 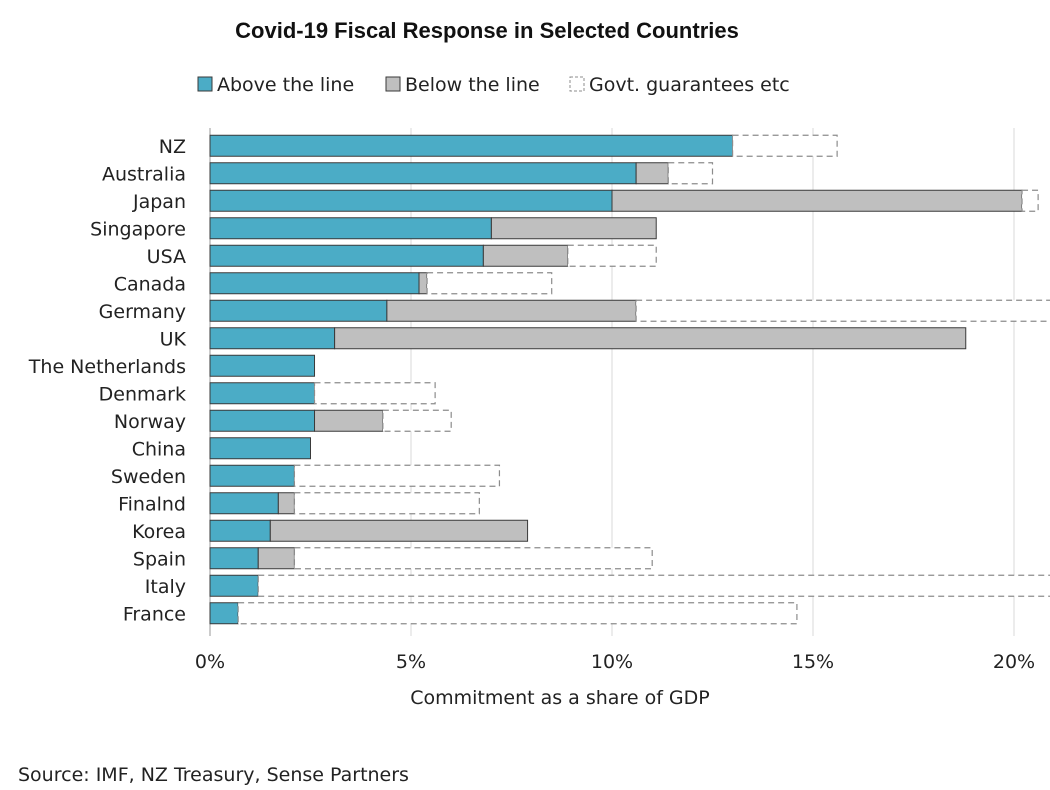 I want to click on source-note: Source: IMF, NZ Treasury, Sense Partners, so click(x=213, y=775).